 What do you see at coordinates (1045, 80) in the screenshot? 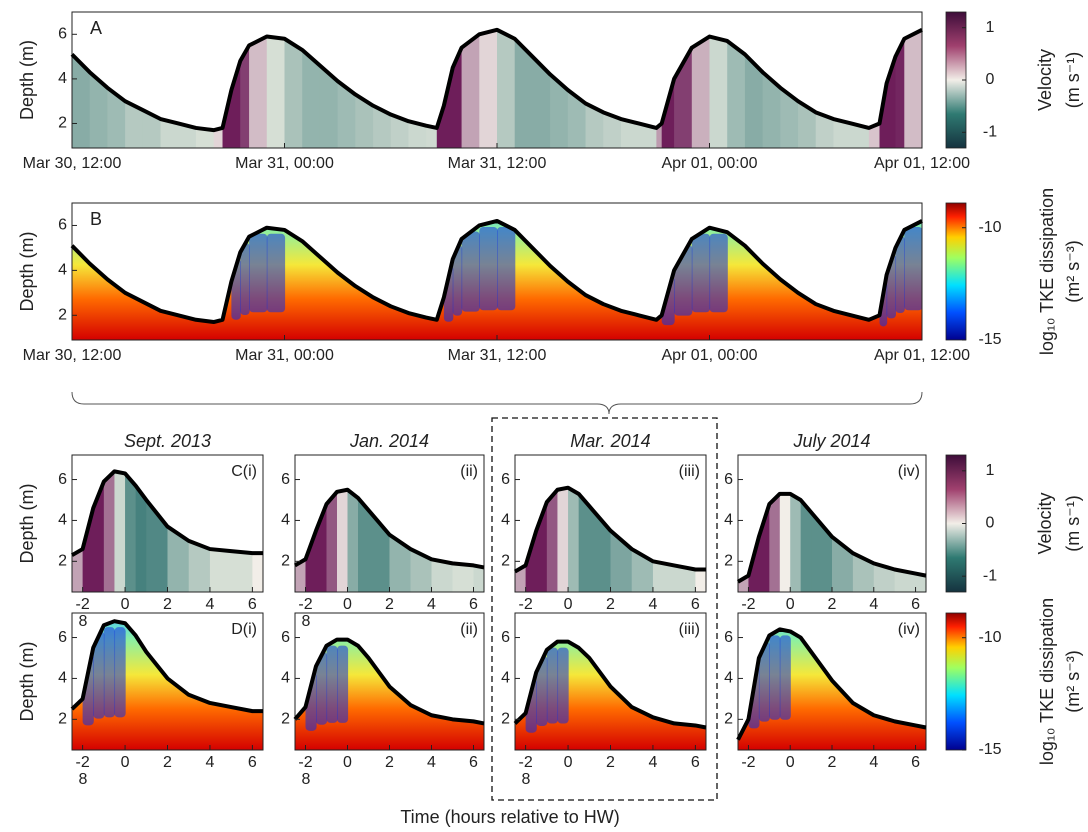
I see `colorbar-label: Velocity` at bounding box center [1045, 80].